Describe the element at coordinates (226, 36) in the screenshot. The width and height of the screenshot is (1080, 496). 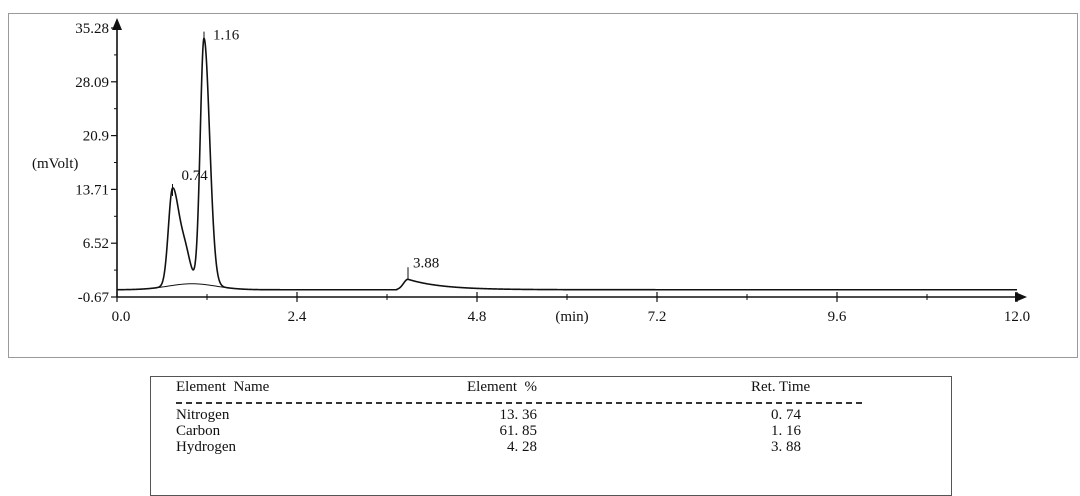
I see `peak-label: 1.16` at that location.